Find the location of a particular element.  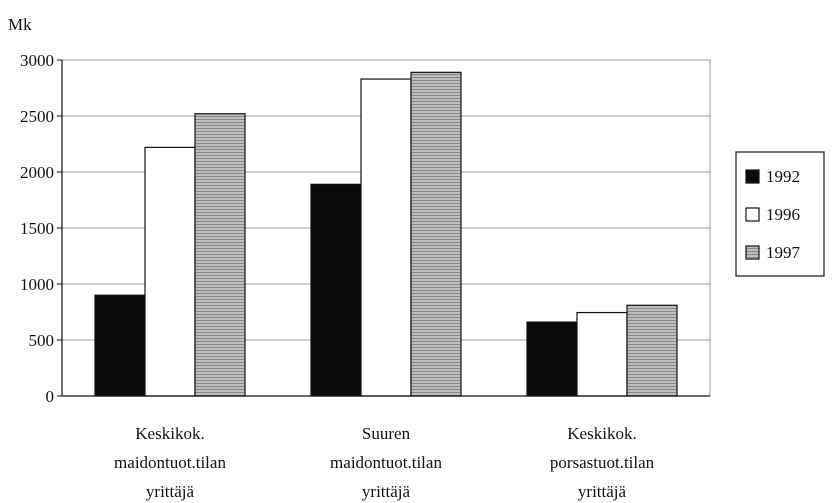

legend-swatch-1992 is located at coordinates (752, 176).